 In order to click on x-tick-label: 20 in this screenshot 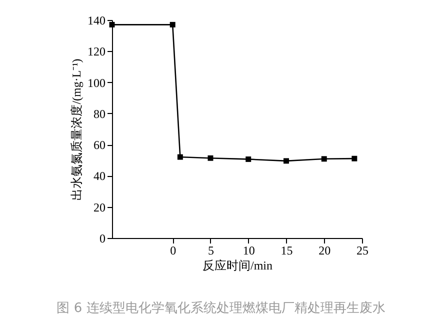, I will do `click(324, 251)`.